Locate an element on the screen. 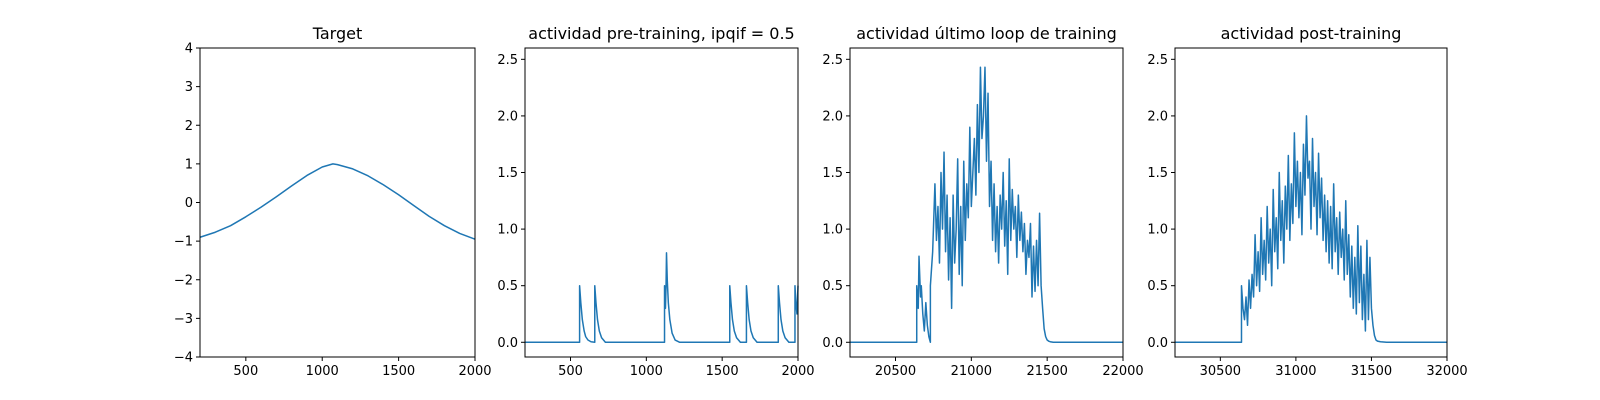  x-tick-label: 30500 is located at coordinates (1220, 371).